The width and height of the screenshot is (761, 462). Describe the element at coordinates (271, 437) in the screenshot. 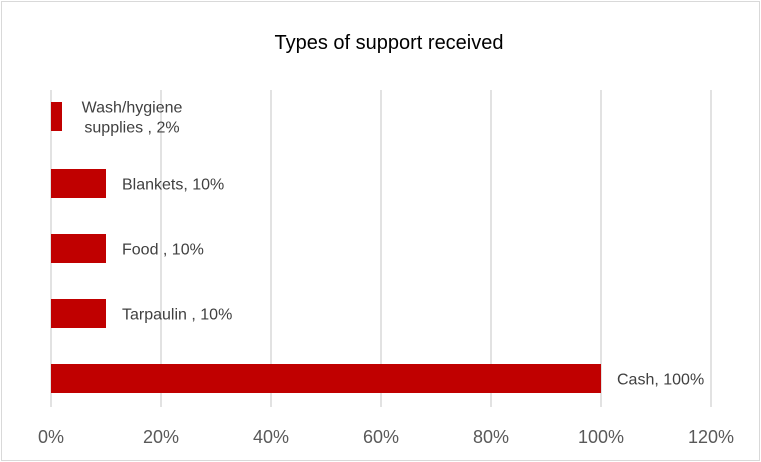

I see `x-tick-label: 40%` at that location.